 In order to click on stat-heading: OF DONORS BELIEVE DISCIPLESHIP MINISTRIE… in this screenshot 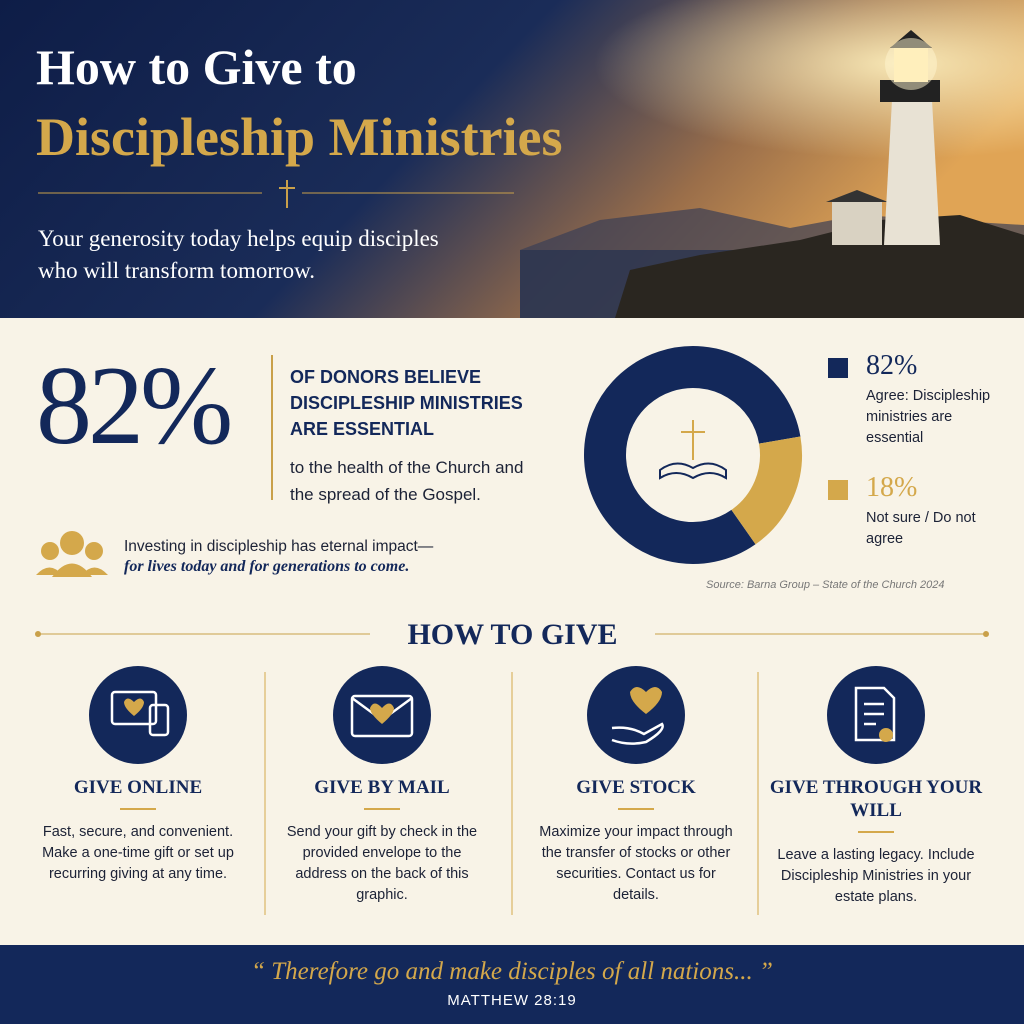, I will do `click(406, 403)`.